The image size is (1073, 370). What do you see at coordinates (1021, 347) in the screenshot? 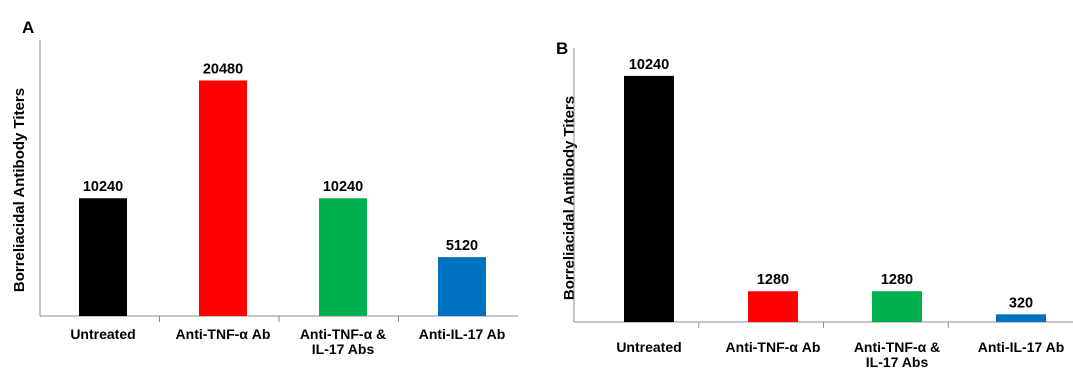
I see `panel-b-category-label: Anti-IL-17 Ab` at bounding box center [1021, 347].